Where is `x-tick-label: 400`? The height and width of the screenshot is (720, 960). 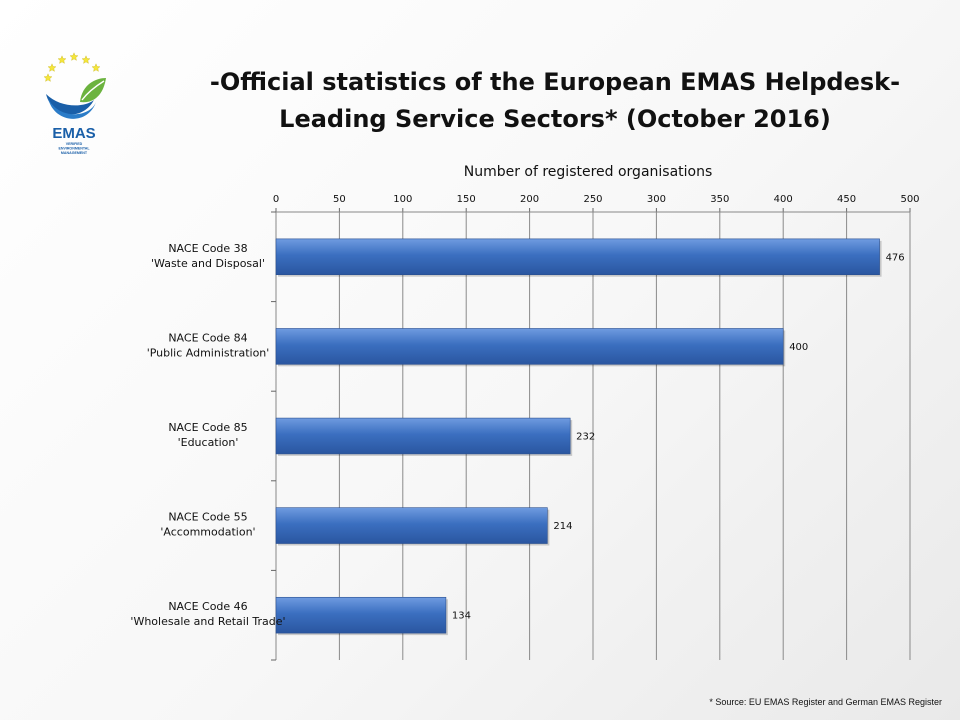
x-tick-label: 400 is located at coordinates (783, 199).